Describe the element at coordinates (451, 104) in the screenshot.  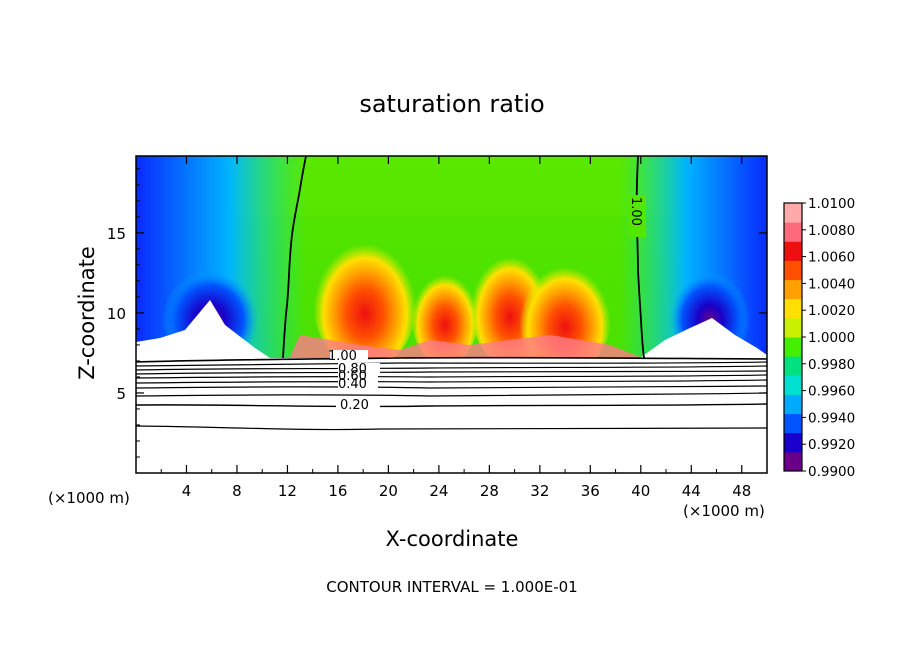
I see `chart-title: saturation ratio` at that location.